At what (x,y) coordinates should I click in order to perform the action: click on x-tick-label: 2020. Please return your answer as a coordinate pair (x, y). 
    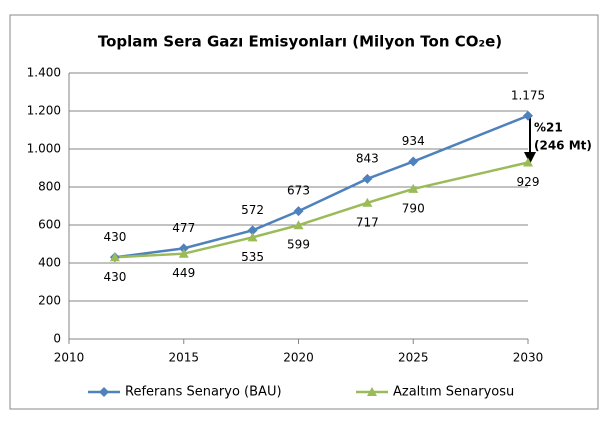
    Looking at the image, I should click on (298, 358).